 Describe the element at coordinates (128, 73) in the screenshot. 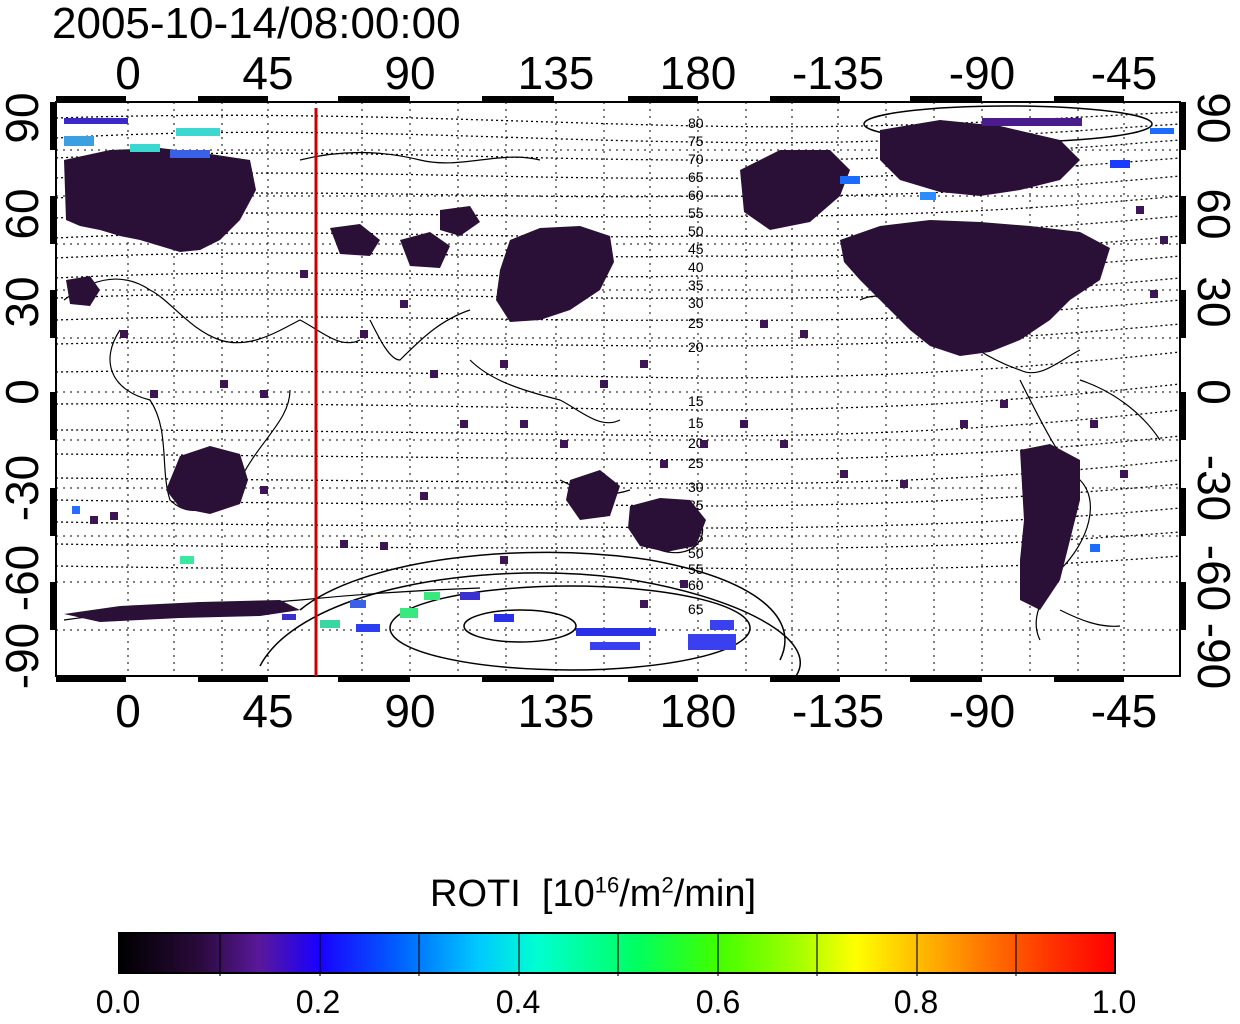

I see `top-lon-tick: 0` at that location.